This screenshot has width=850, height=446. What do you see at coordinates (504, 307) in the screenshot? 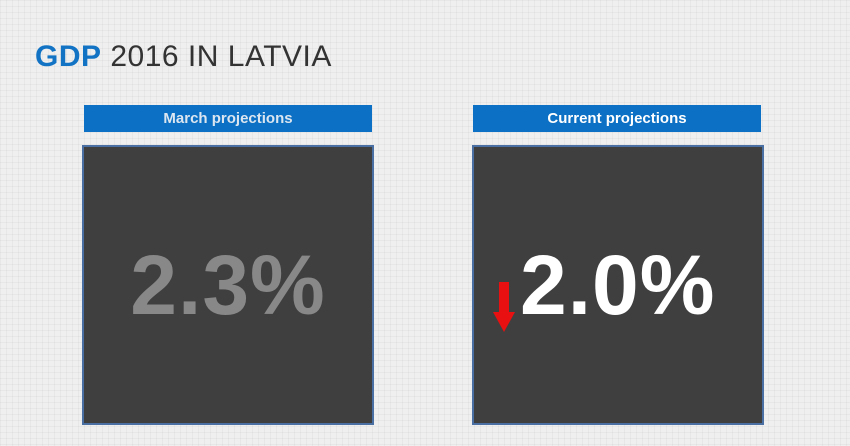
I see `down-arrow-icon` at bounding box center [504, 307].